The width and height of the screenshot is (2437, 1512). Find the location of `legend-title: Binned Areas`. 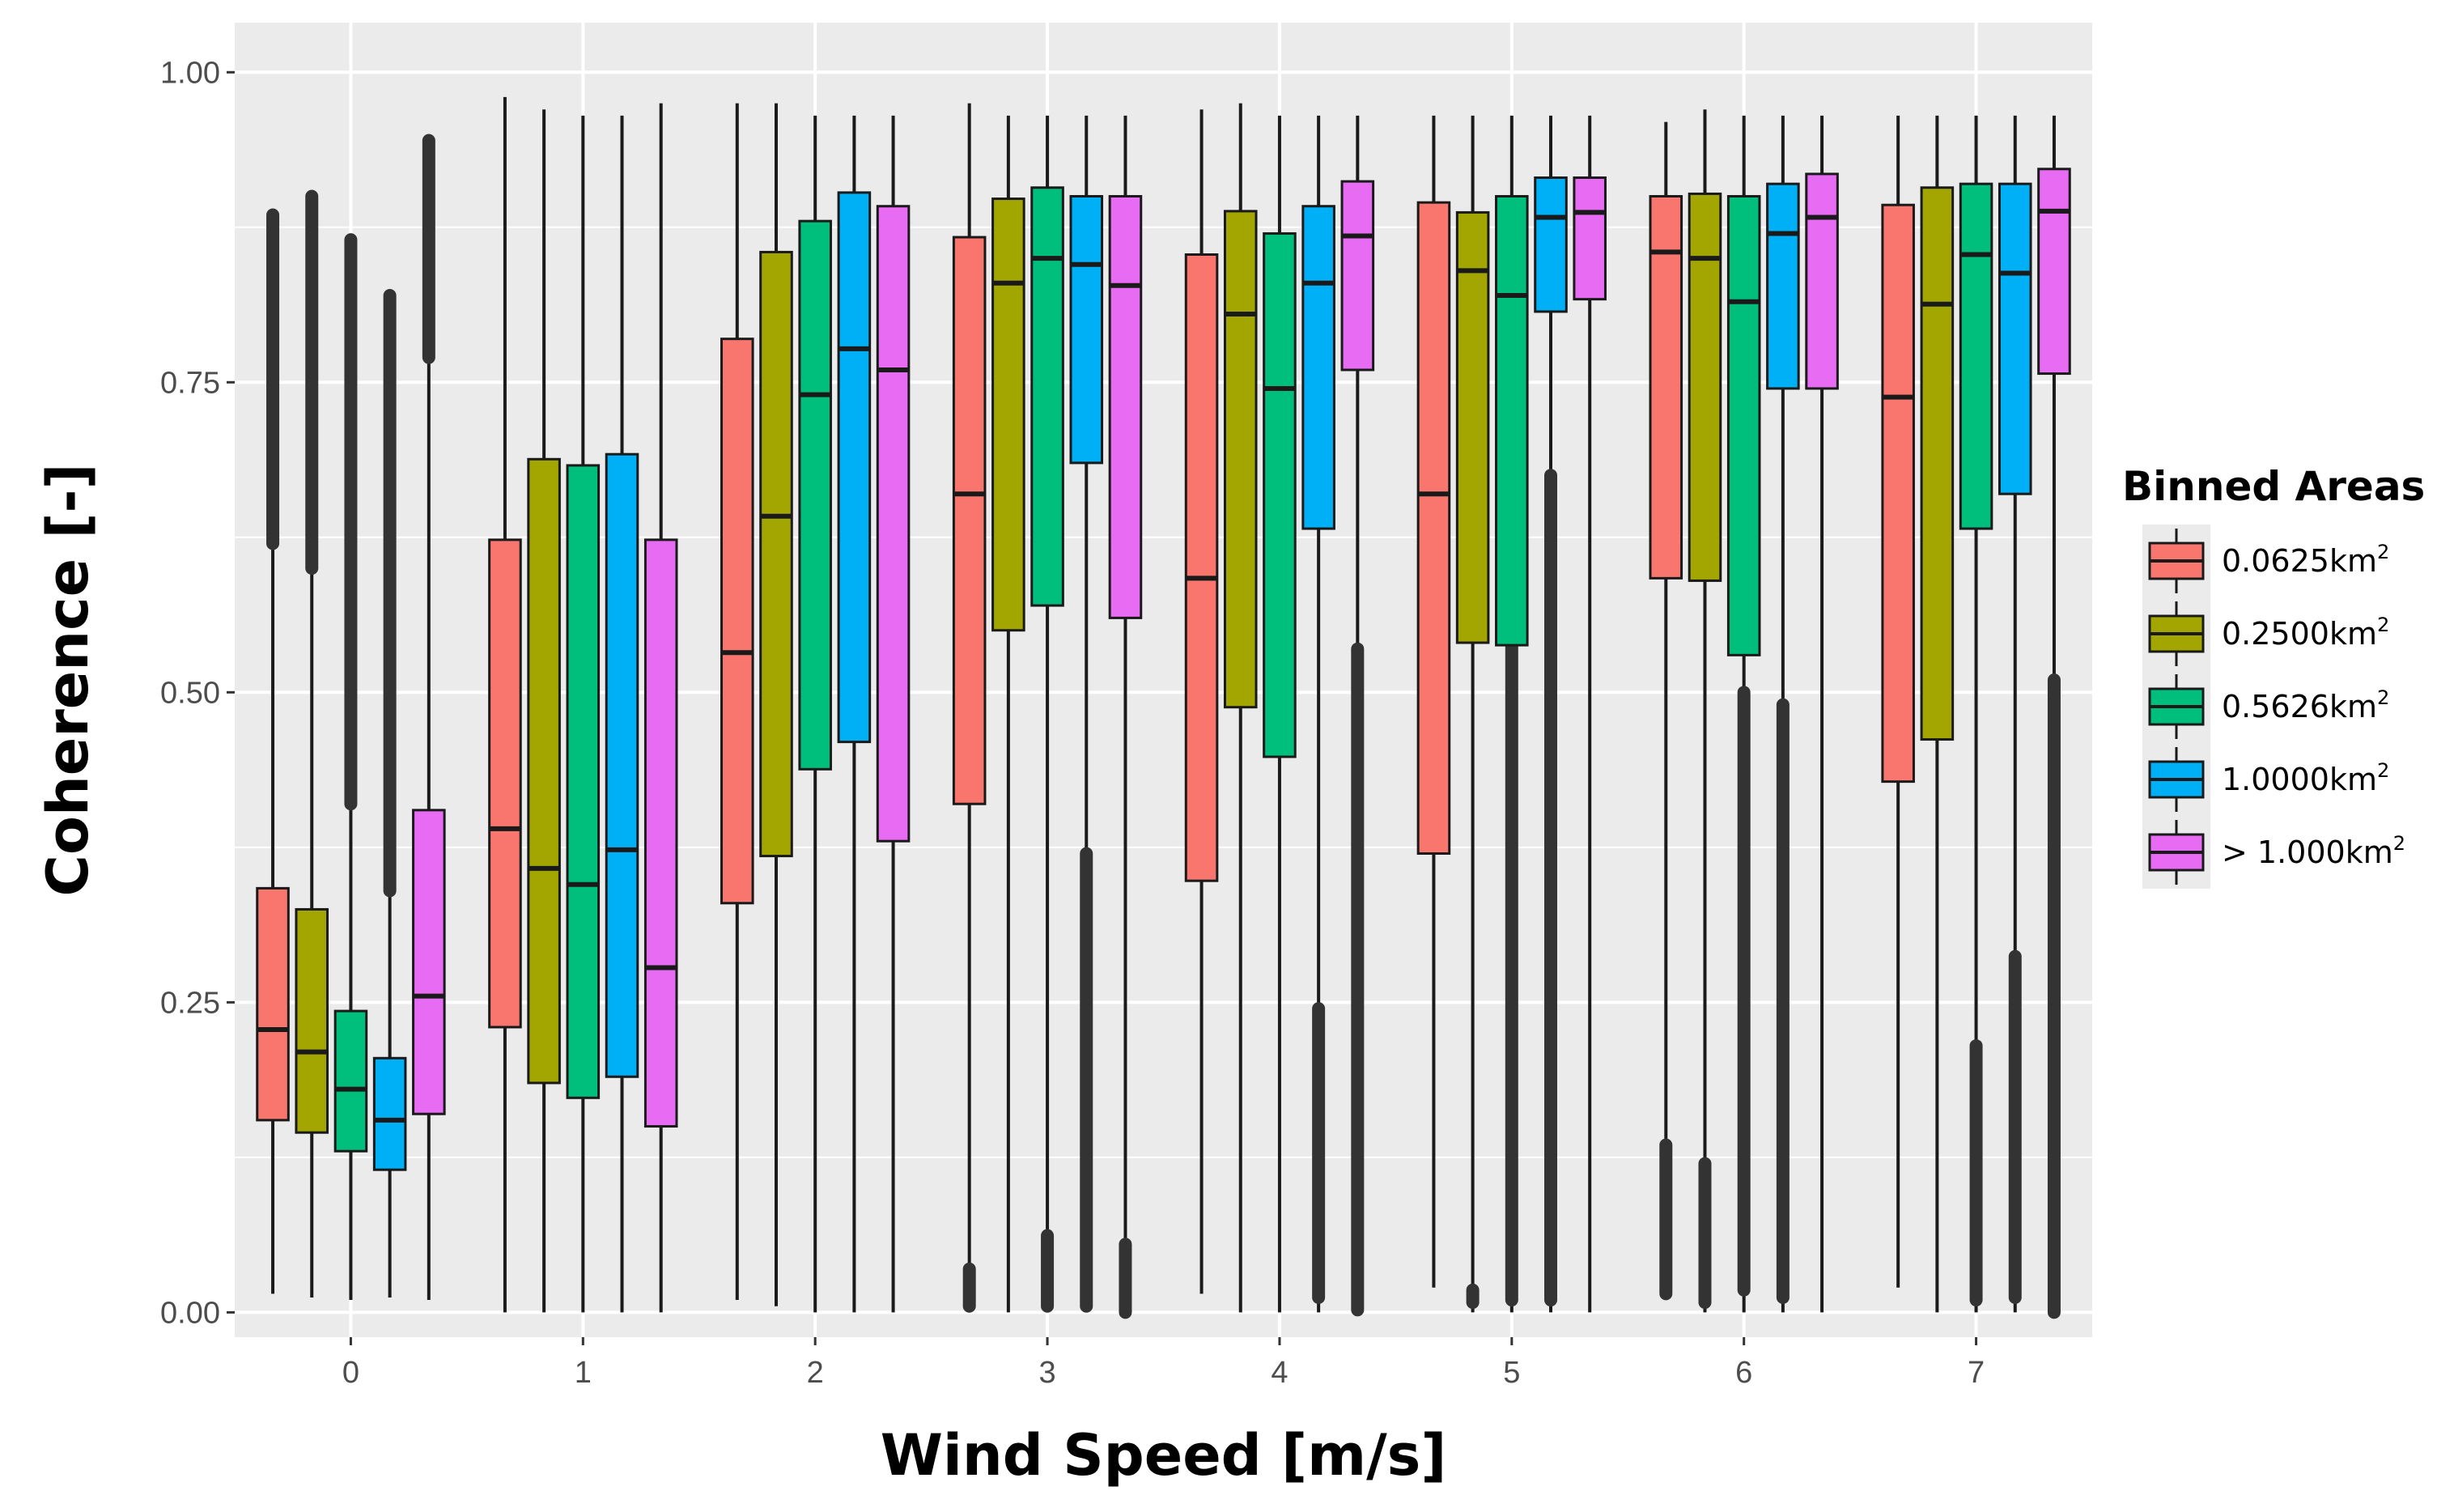

legend-title: Binned Areas is located at coordinates (2274, 486).